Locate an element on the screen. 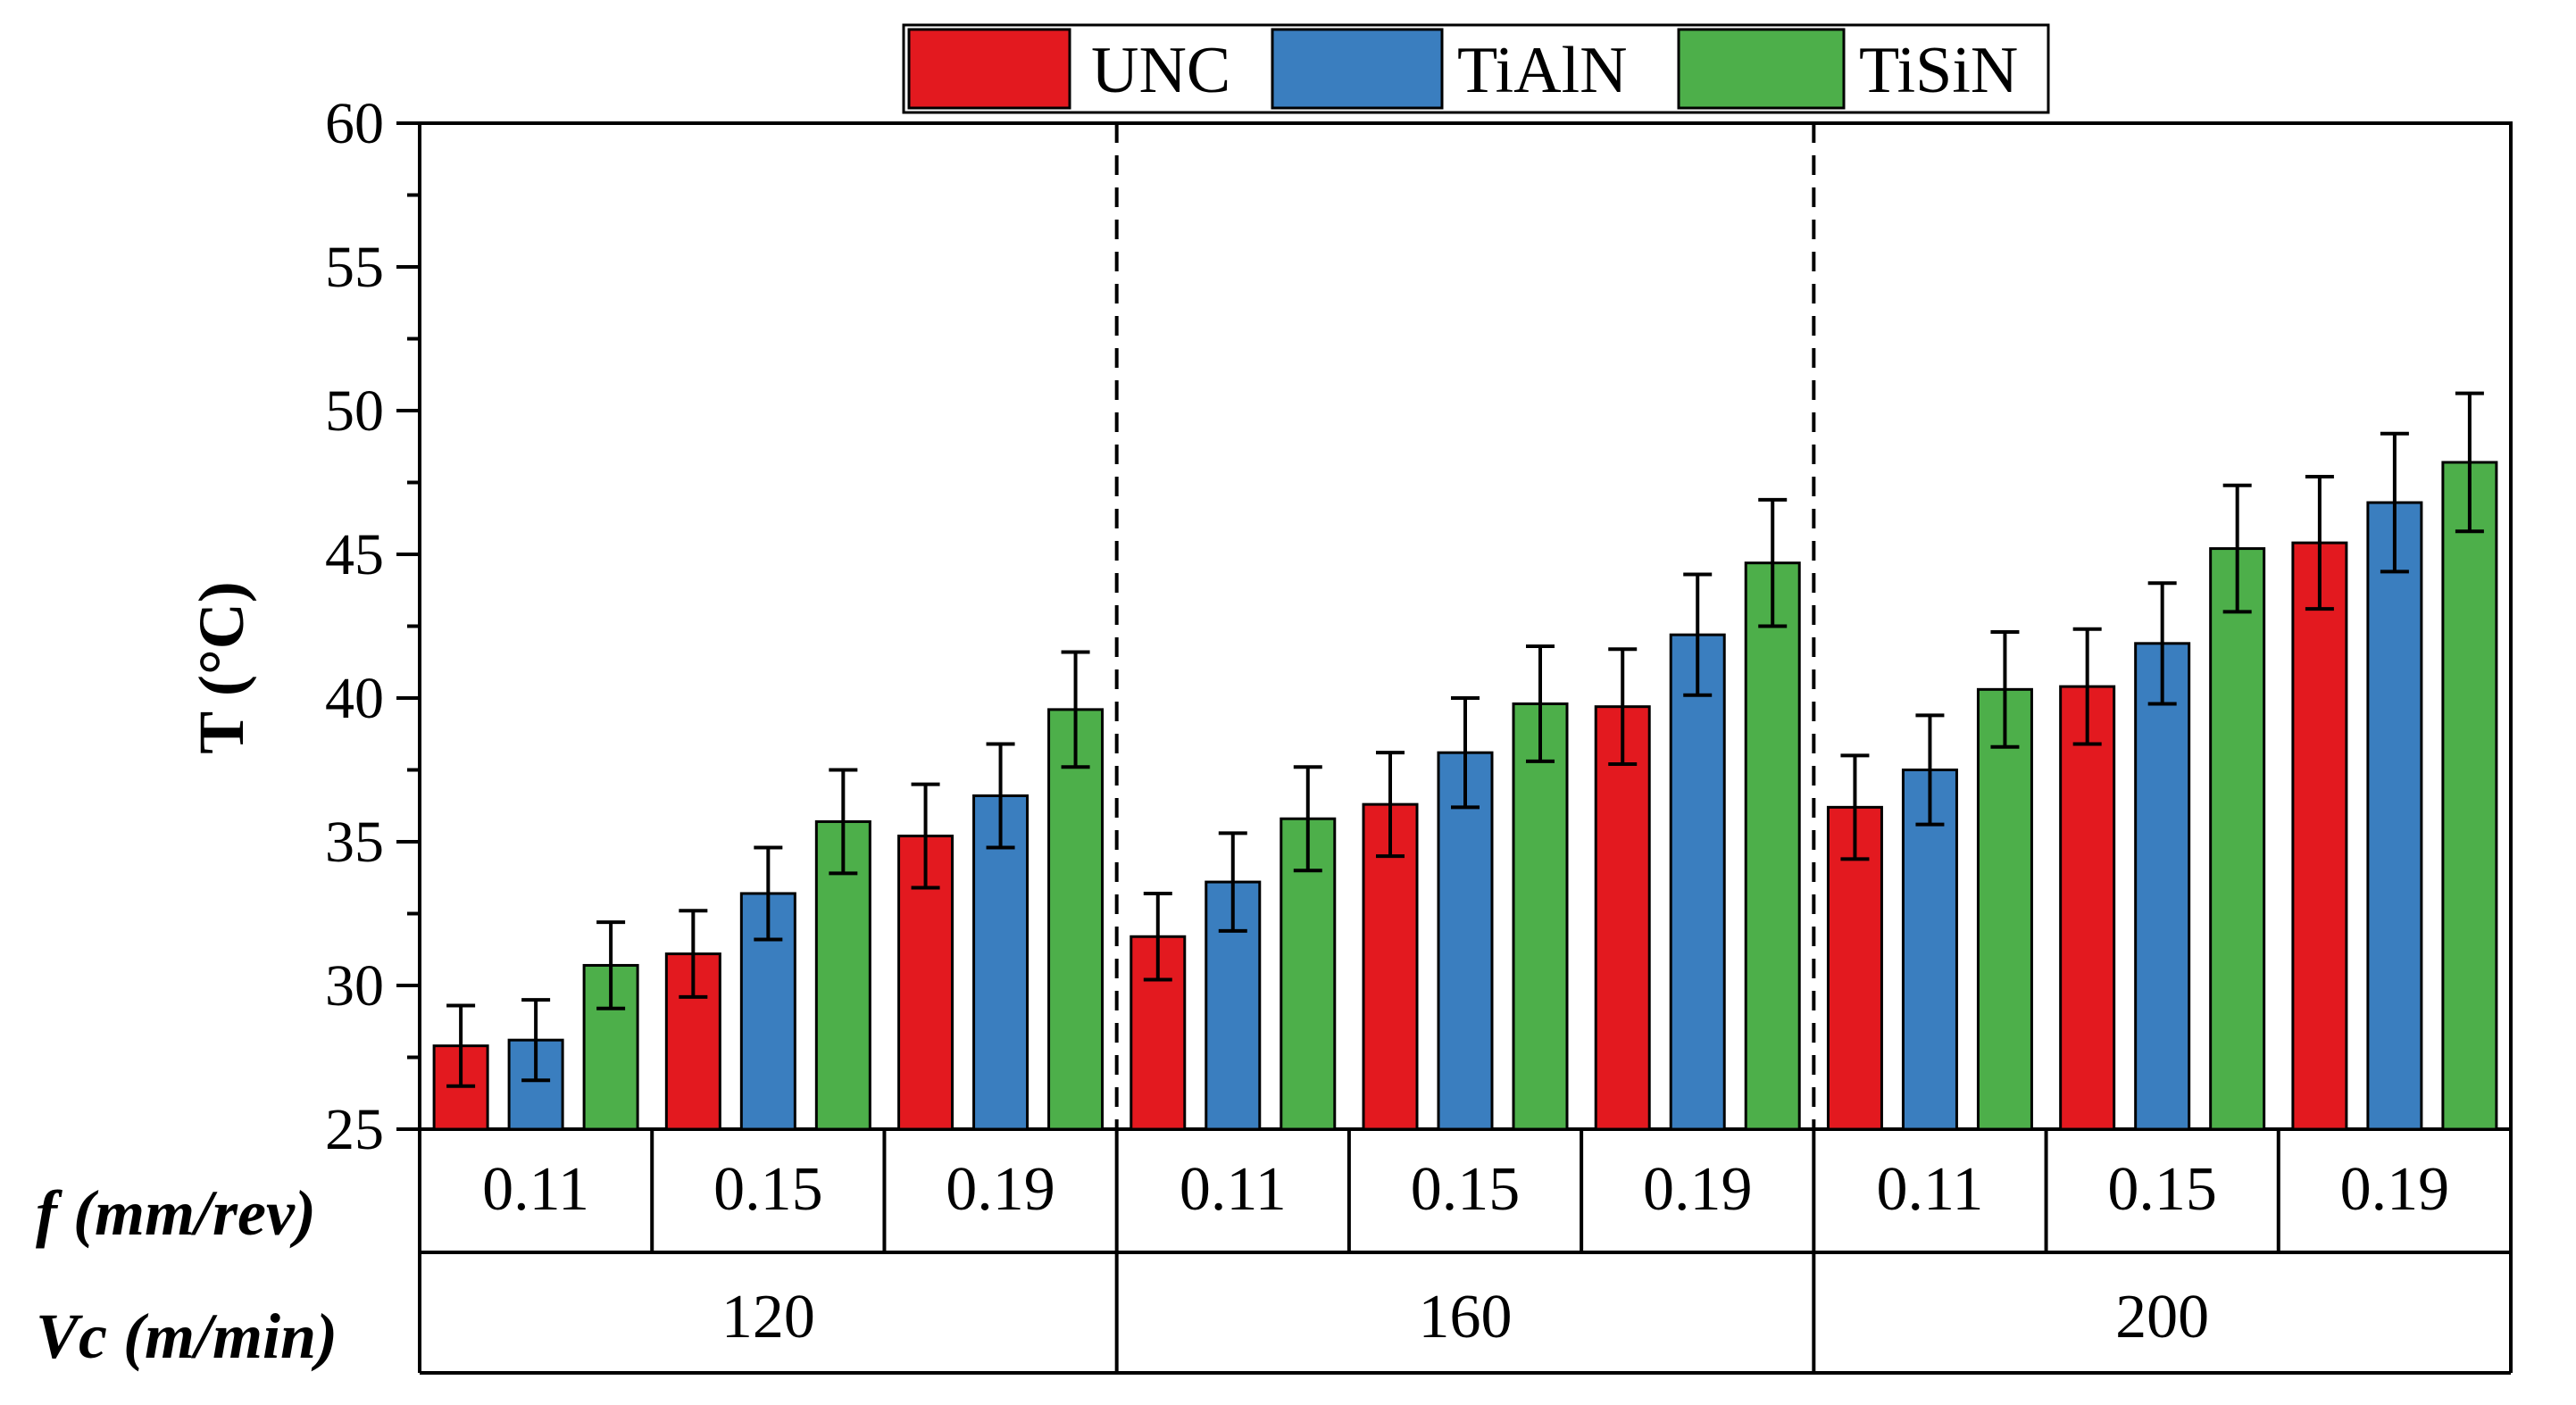 This screenshot has height=1405, width=2576. legend-frame is located at coordinates (1476, 68).